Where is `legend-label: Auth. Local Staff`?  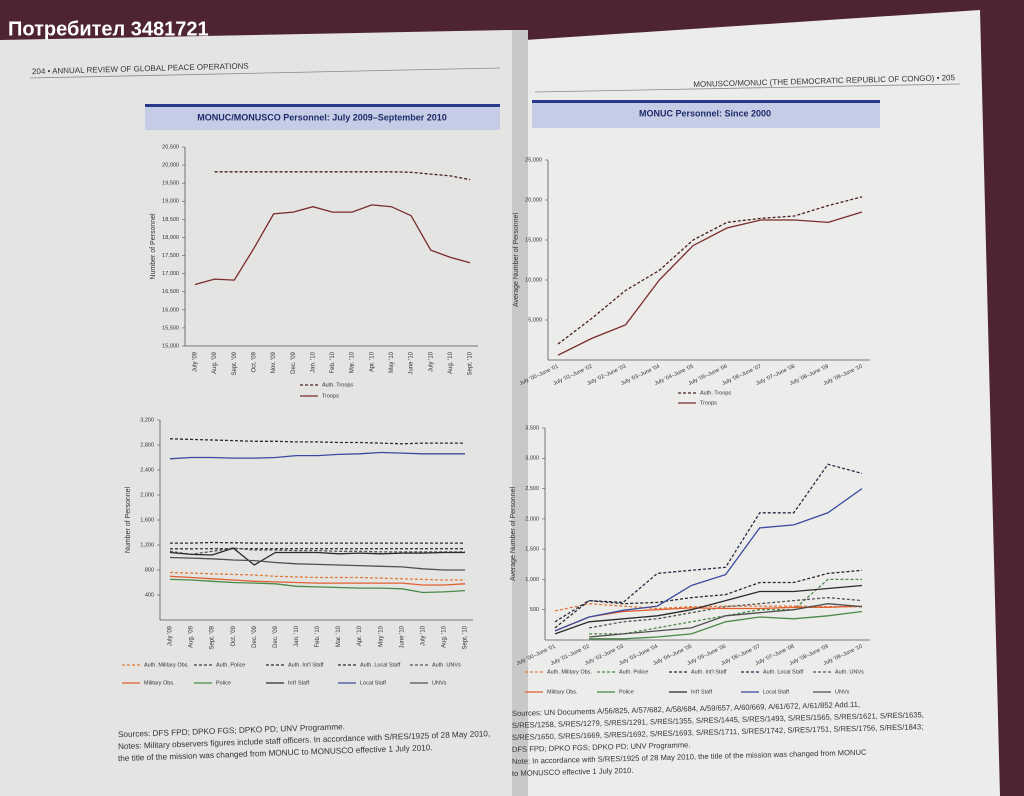 legend-label: Auth. Local Staff is located at coordinates (783, 672).